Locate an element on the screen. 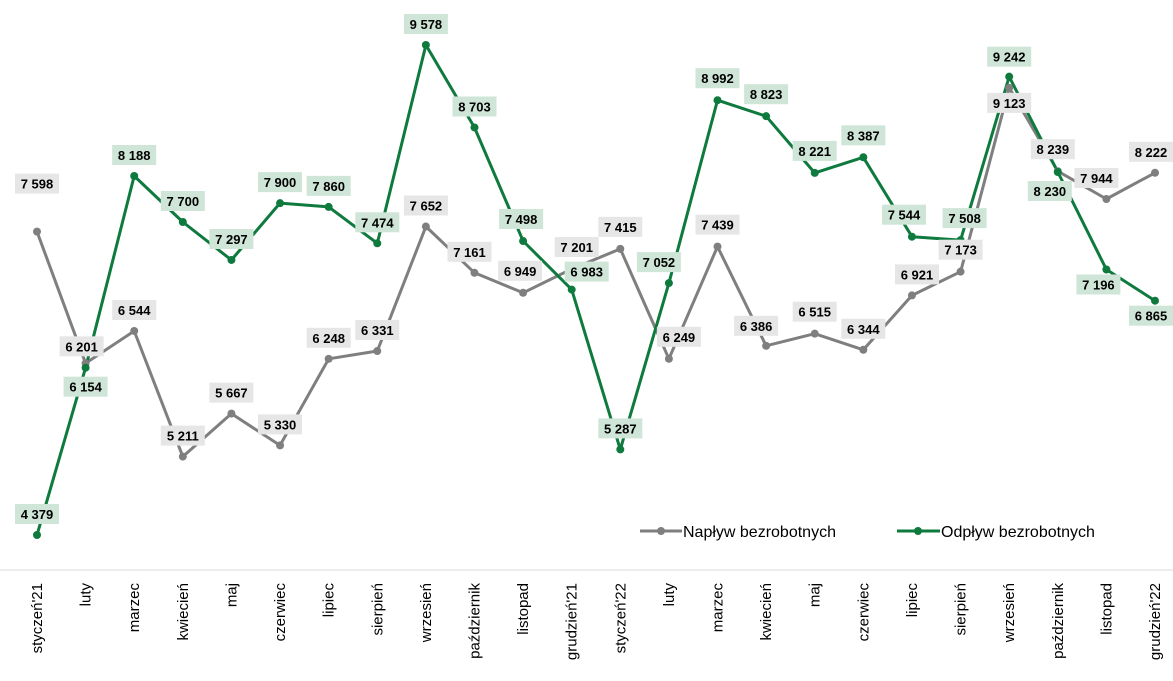 This screenshot has width=1173, height=681. x-tick-label-5: czerwiec is located at coordinates (280, 612).